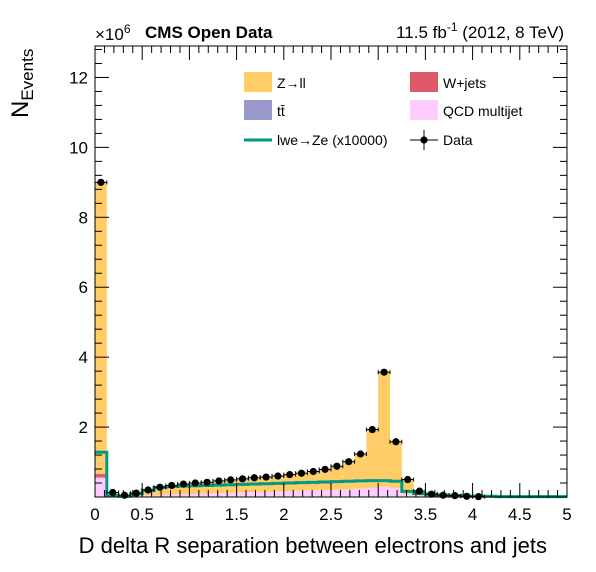 This screenshot has width=596, height=572. I want to click on legend-entry-0: Z→ll, so click(275, 82).